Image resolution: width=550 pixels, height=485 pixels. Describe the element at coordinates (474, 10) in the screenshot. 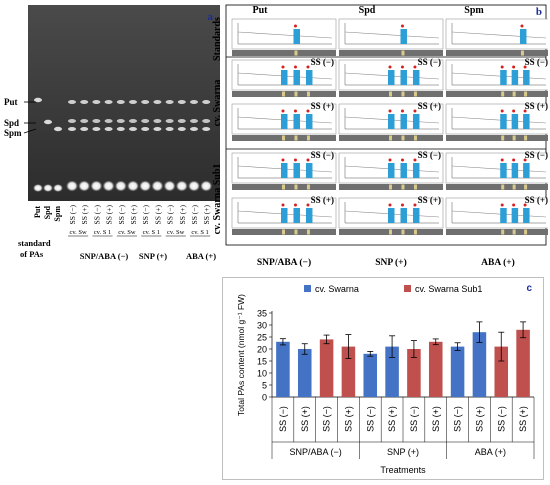

I see `col-title-spm: Spm` at that location.